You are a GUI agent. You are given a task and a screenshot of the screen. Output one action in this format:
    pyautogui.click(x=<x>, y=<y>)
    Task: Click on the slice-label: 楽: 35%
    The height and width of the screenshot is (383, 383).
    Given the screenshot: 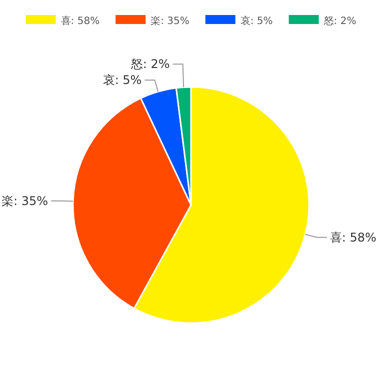 What is the action you would take?
    pyautogui.click(x=25, y=201)
    